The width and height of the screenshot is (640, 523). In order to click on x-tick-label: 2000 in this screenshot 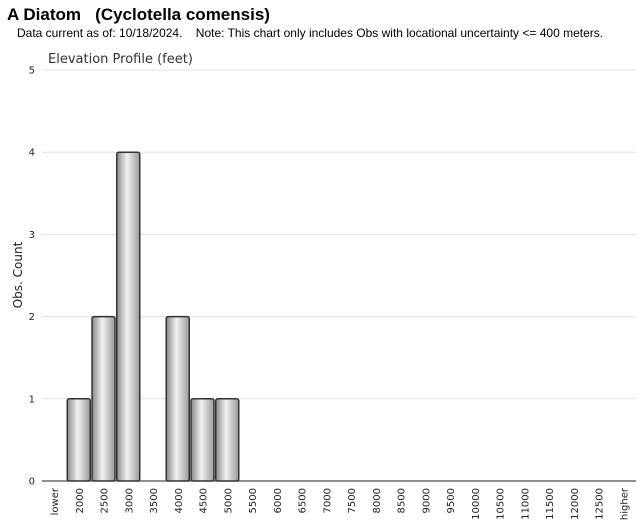, I will do `click(80, 500)`.